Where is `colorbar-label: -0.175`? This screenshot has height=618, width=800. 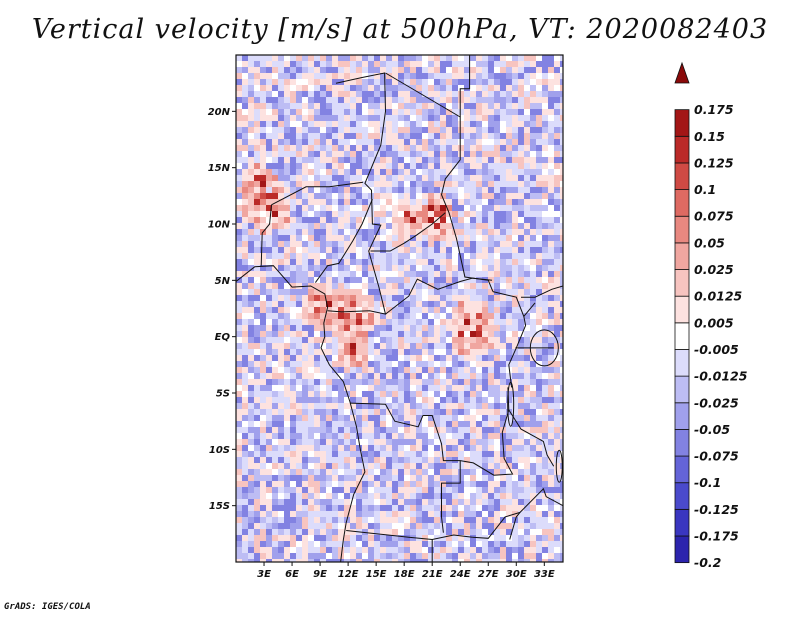 colorbar-label: -0.175 is located at coordinates (716, 536).